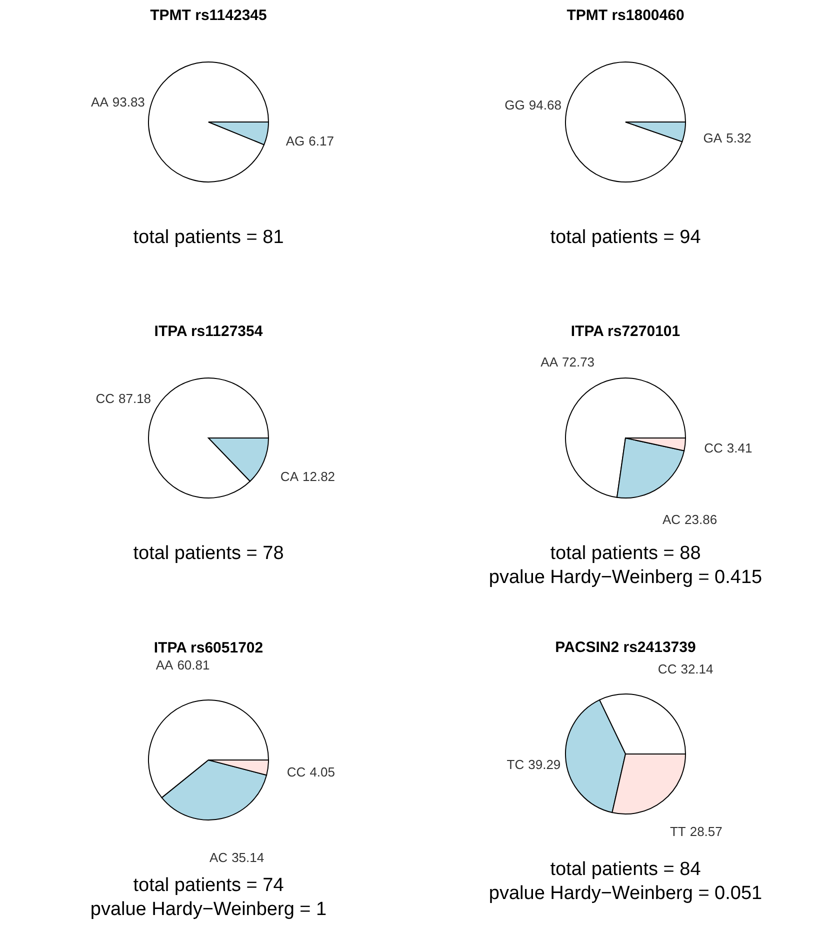 This screenshot has width=835, height=949. What do you see at coordinates (515, 764) in the screenshot?
I see `slice-label: TC` at bounding box center [515, 764].